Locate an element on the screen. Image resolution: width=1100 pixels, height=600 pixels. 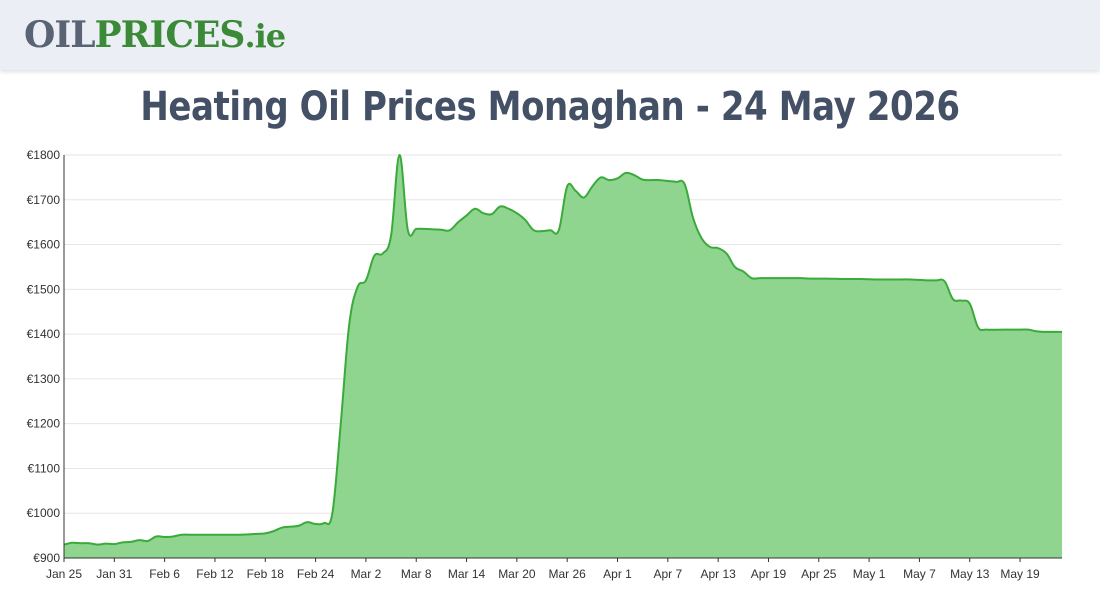
x-tick-label: Mar 20 is located at coordinates (517, 574).